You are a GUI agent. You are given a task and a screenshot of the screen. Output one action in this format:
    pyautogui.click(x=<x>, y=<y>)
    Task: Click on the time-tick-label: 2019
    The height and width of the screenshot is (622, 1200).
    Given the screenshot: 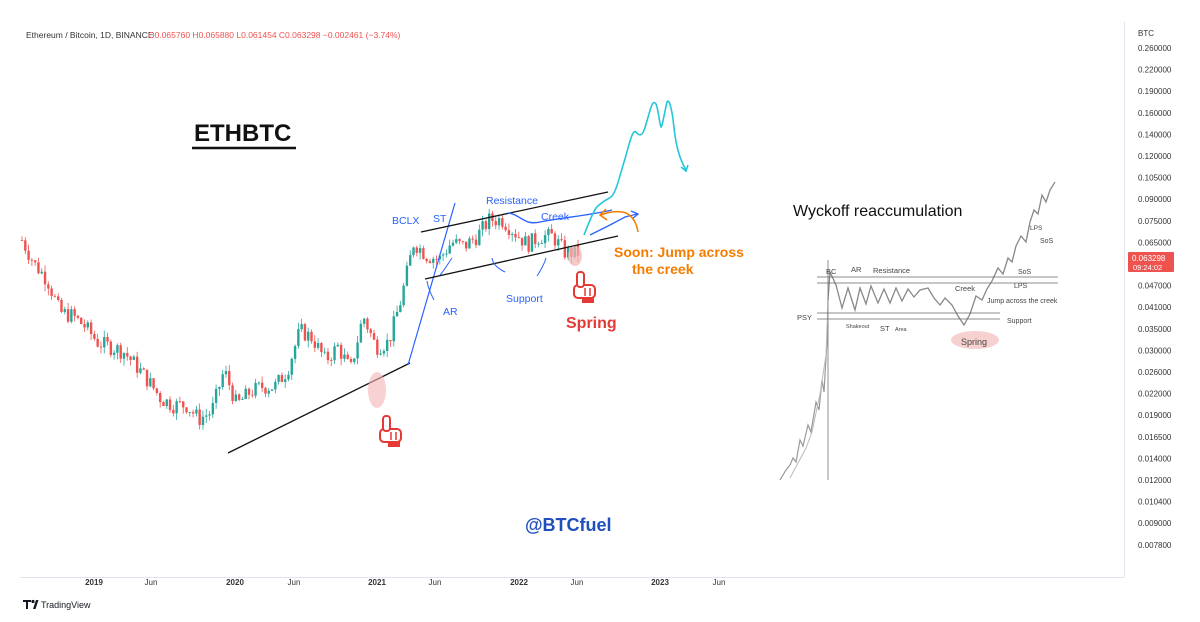 What is the action you would take?
    pyautogui.click(x=94, y=582)
    